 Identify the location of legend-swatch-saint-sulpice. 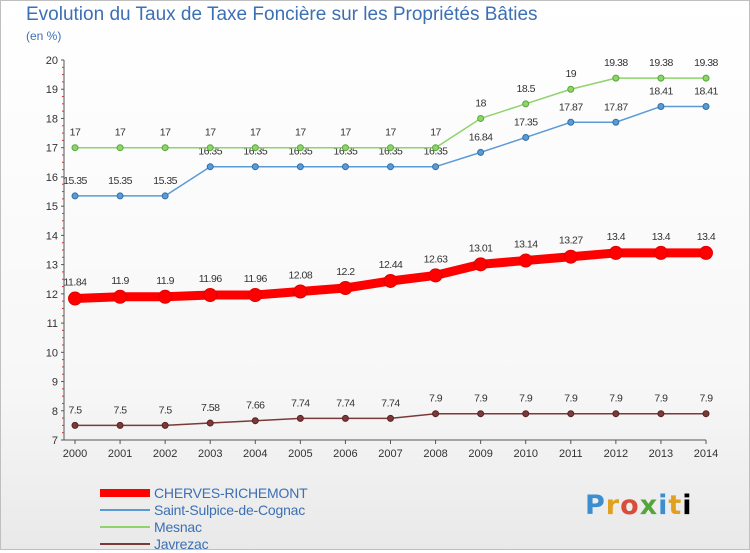
(125, 510).